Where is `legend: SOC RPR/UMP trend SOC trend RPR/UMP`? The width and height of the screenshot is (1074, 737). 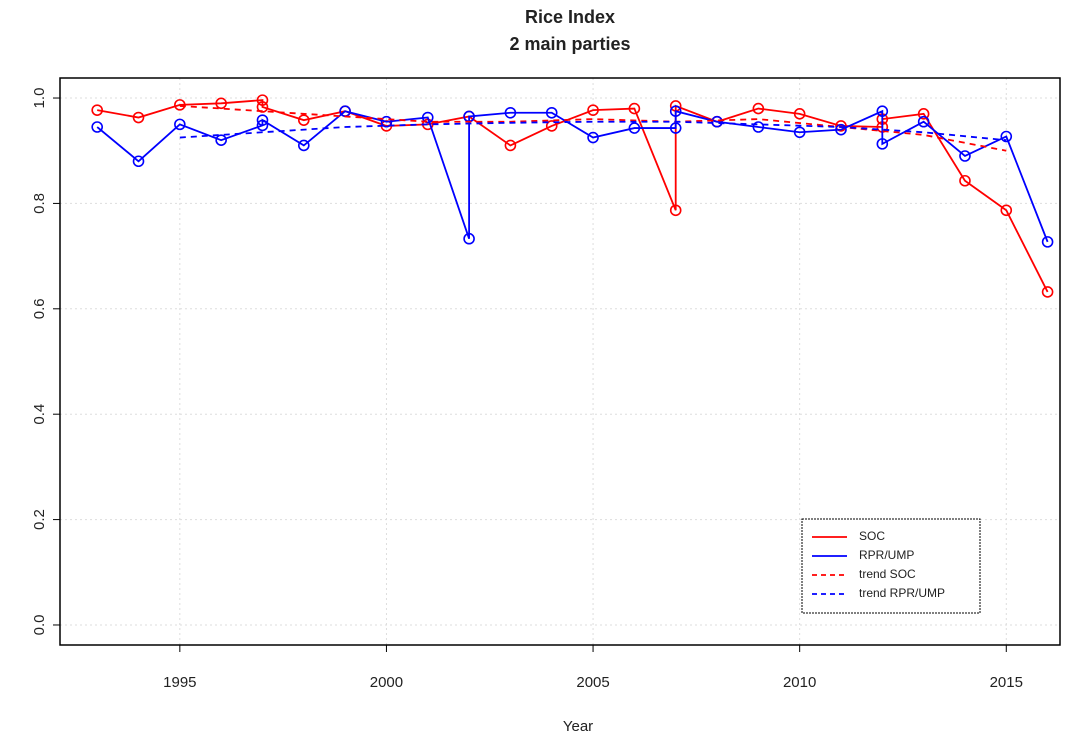
legend: SOC RPR/UMP trend SOC trend RPR/UMP is located at coordinates (891, 566).